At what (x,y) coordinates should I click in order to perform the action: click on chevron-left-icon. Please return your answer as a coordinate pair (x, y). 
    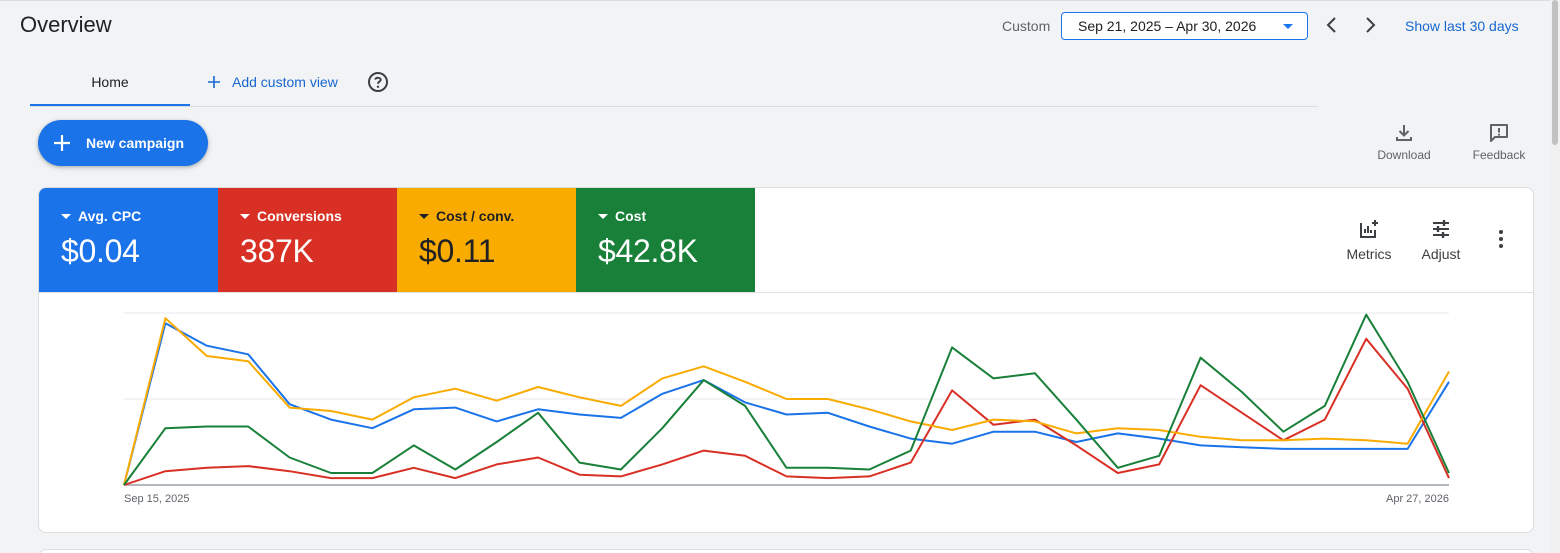
    Looking at the image, I should click on (1331, 25).